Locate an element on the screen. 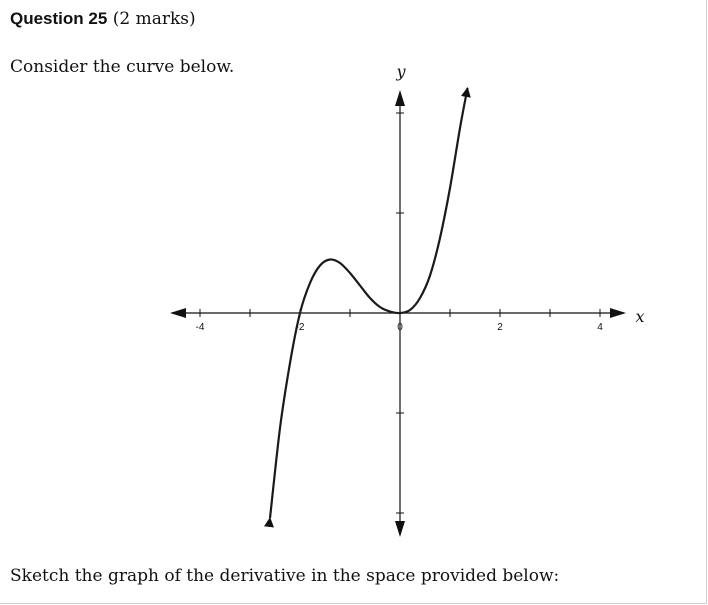  x-tick-label: 4 is located at coordinates (600, 327).